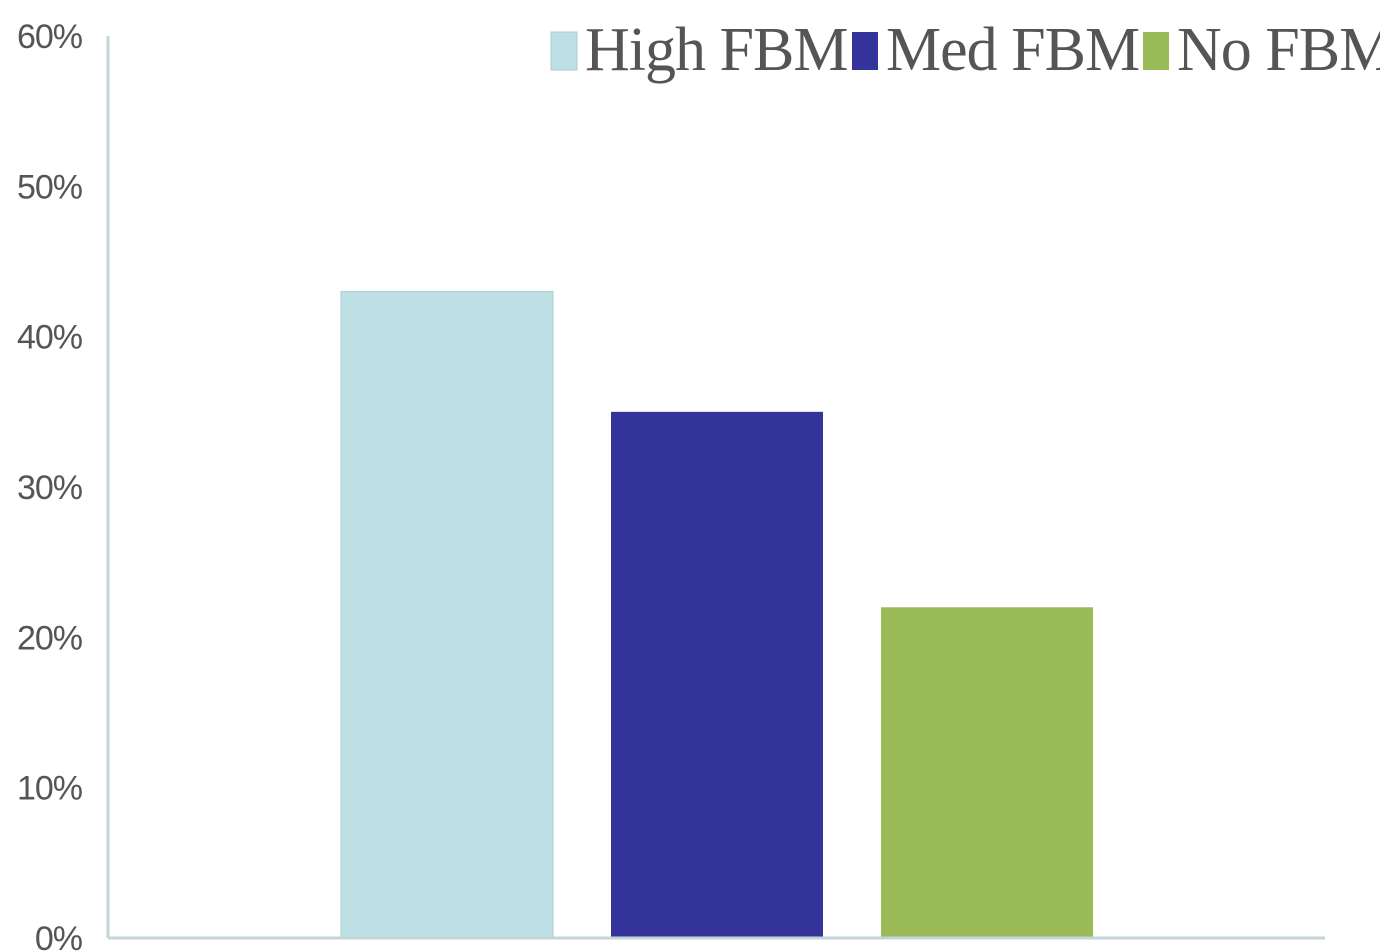  I want to click on y-tick-label: 30%, so click(50, 488).